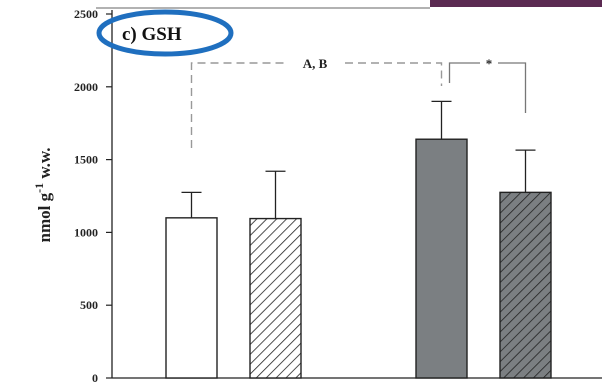  I want to click on y-tick-label: 0, so click(95, 378).